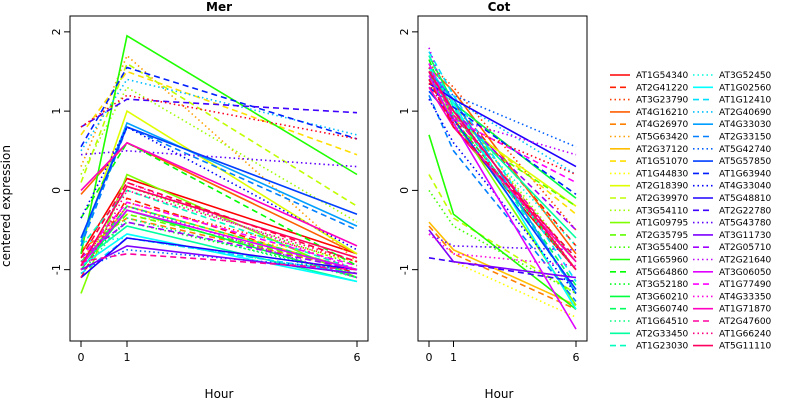  What do you see at coordinates (662, 101) in the screenshot?
I see `legend-label: AT3G23790` at bounding box center [662, 101].